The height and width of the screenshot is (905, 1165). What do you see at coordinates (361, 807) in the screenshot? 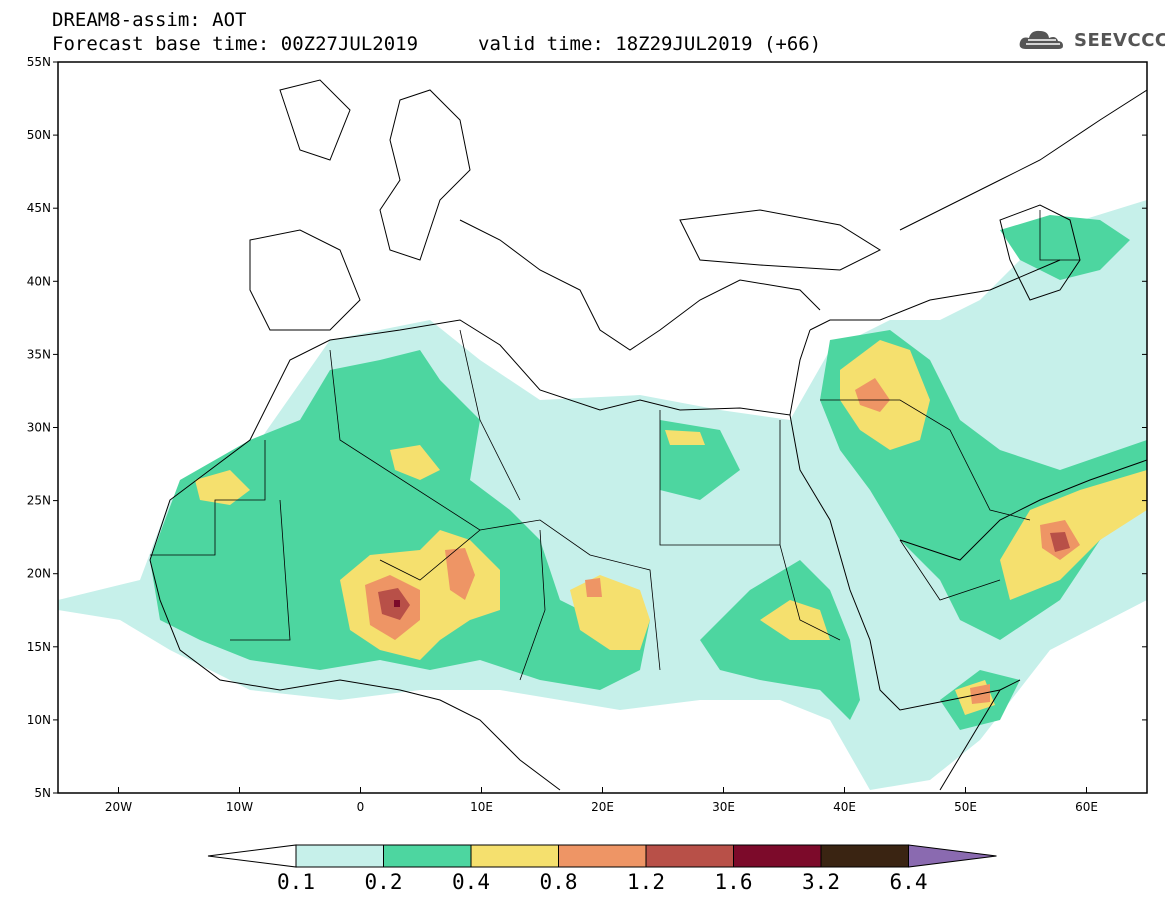
I see `lon-label: 0` at bounding box center [361, 807].